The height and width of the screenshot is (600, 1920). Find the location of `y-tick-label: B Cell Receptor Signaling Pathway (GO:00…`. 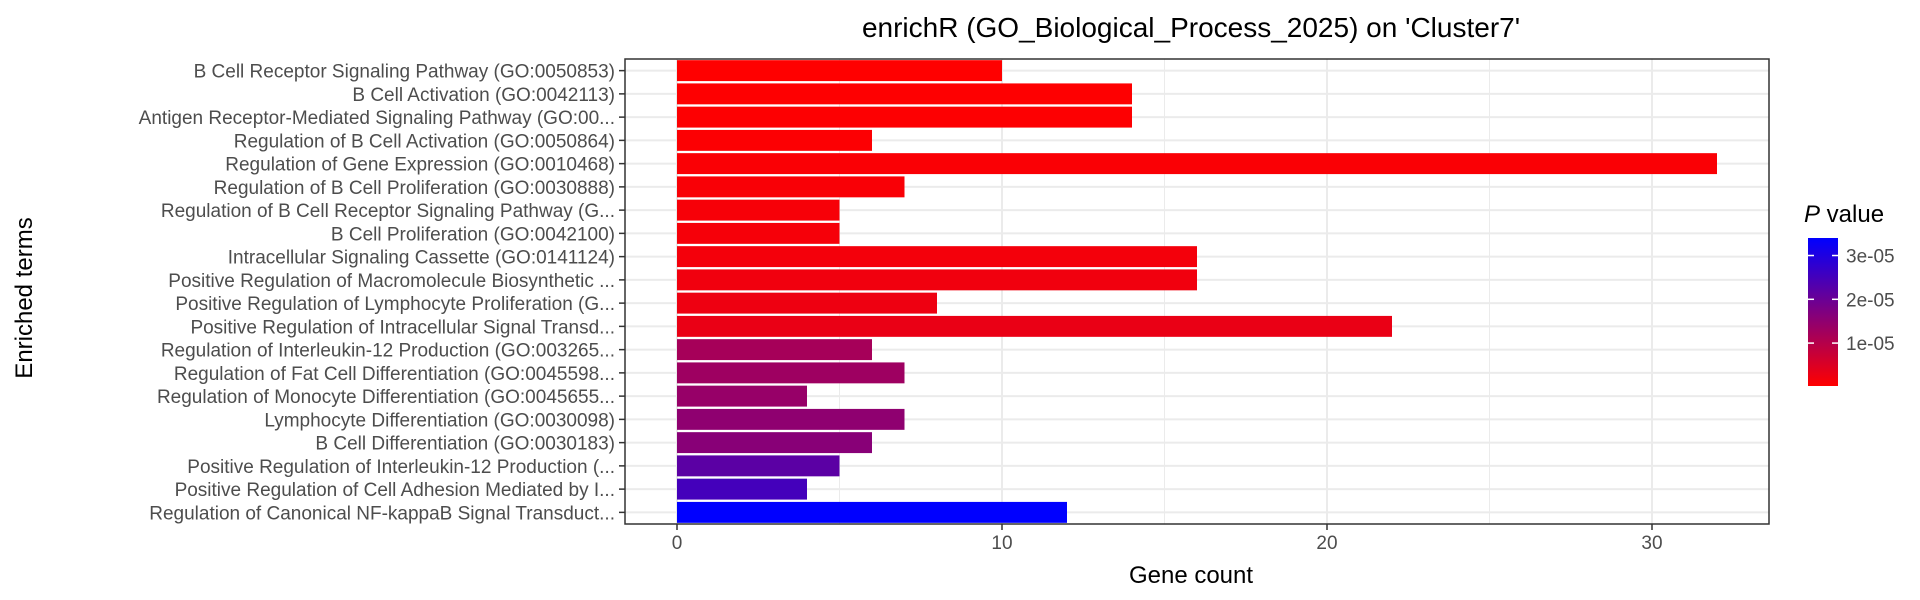

y-tick-label: B Cell Receptor Signaling Pathway (GO:00… is located at coordinates (404, 72).